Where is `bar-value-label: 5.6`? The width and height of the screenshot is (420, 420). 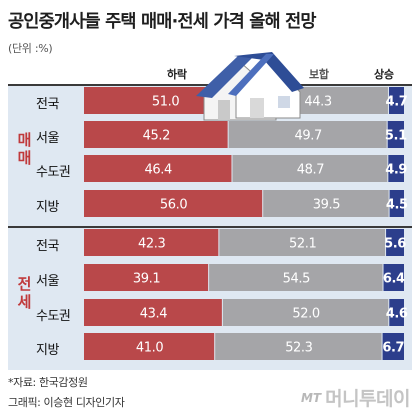 bar-value-label: 5.6 is located at coordinates (395, 244).